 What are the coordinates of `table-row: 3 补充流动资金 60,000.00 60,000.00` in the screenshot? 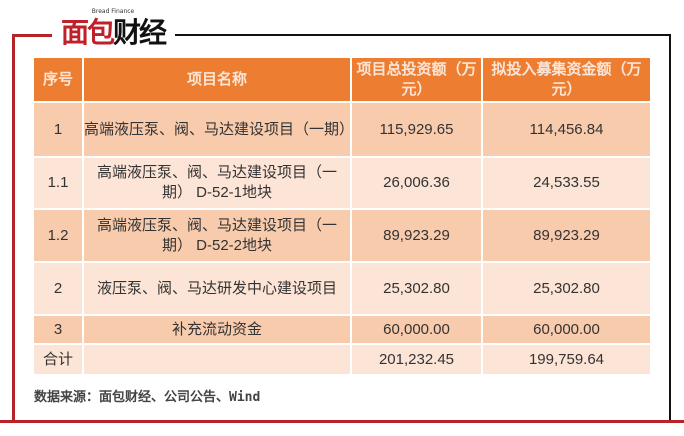 It's located at (342, 329).